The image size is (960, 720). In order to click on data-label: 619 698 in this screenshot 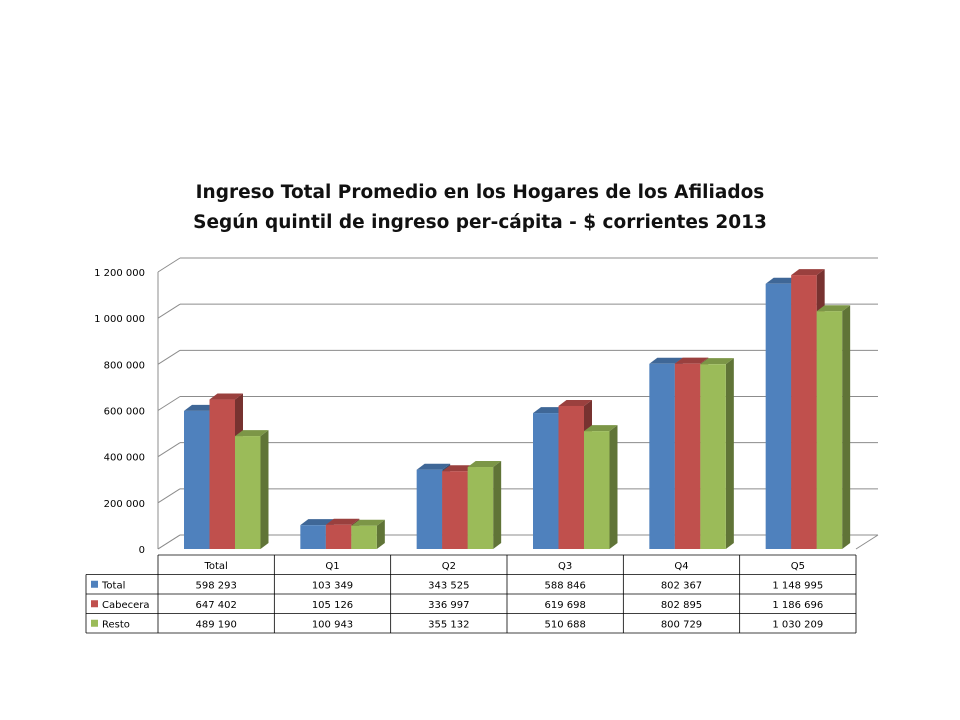, I will do `click(564, 605)`.